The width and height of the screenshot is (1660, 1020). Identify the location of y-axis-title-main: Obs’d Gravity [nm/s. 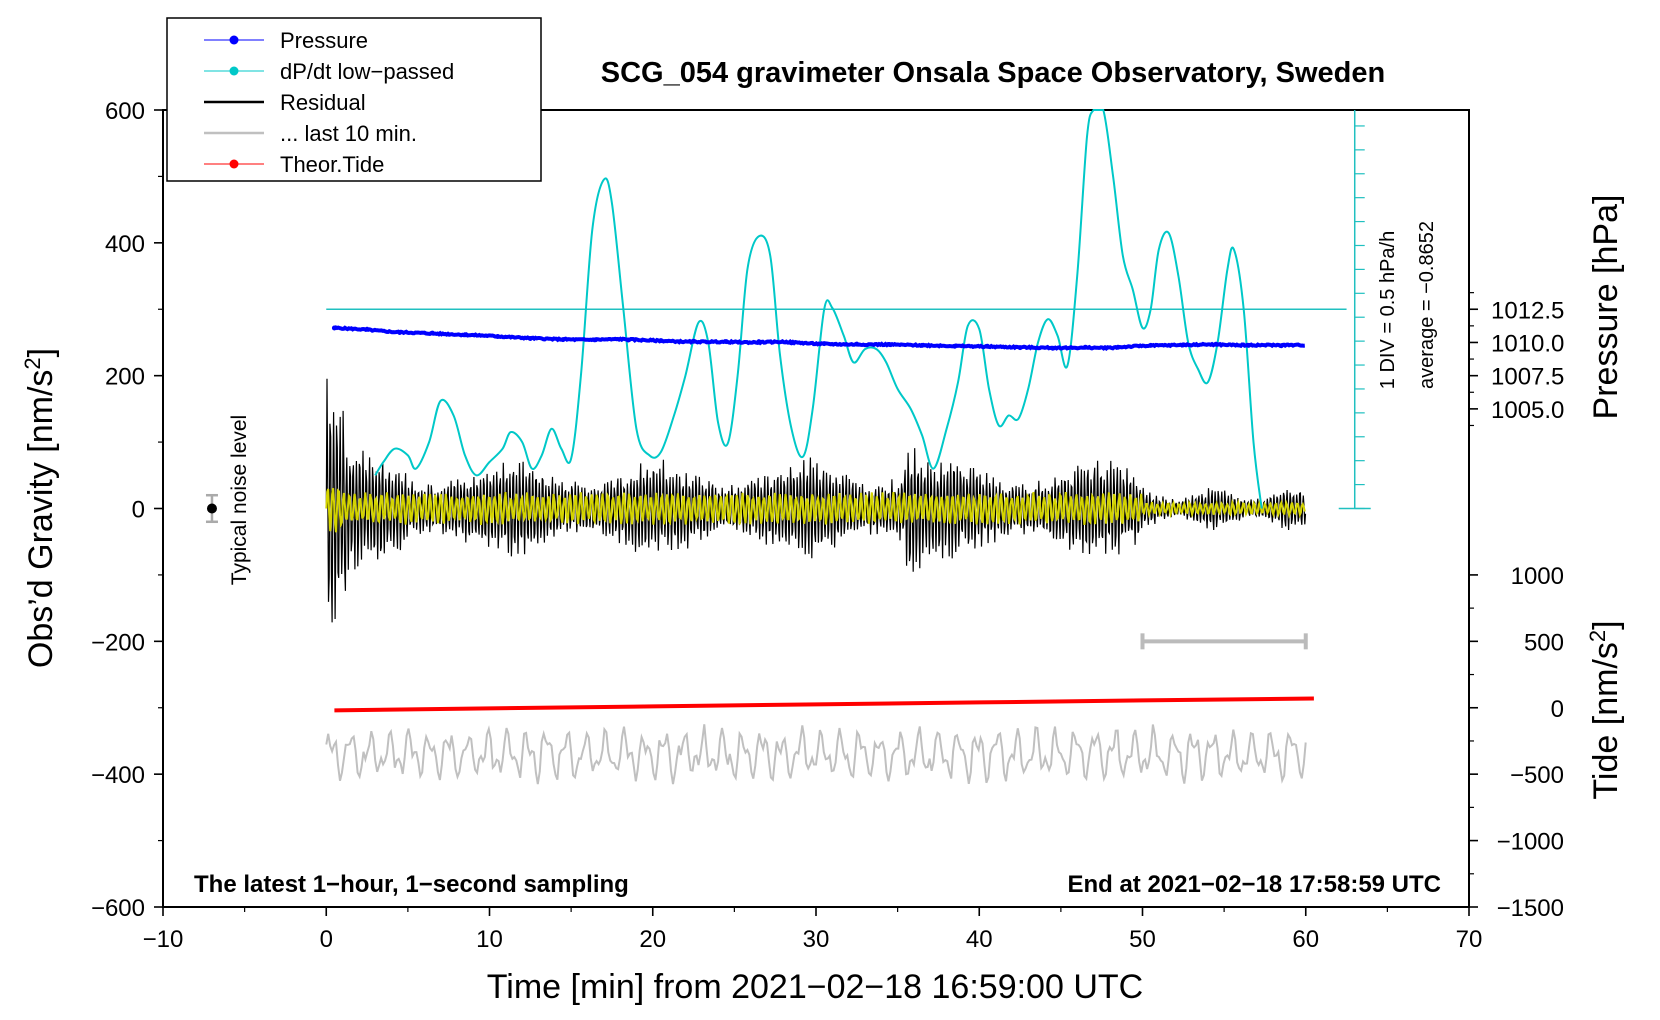
(41, 519).